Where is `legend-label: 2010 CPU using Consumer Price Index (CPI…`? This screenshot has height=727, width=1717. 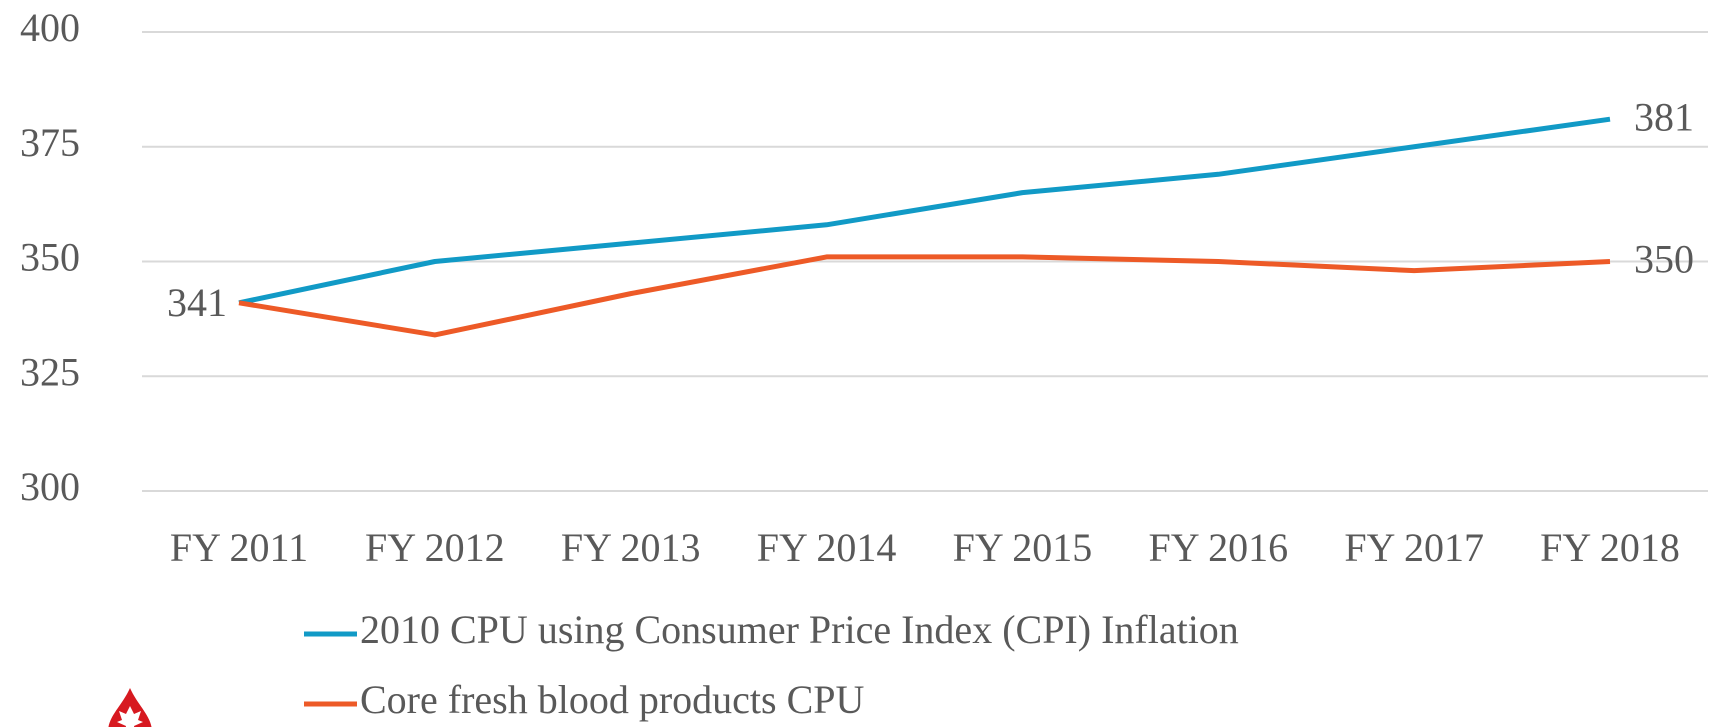 legend-label: 2010 CPU using Consumer Price Index (CPI… is located at coordinates (799, 629).